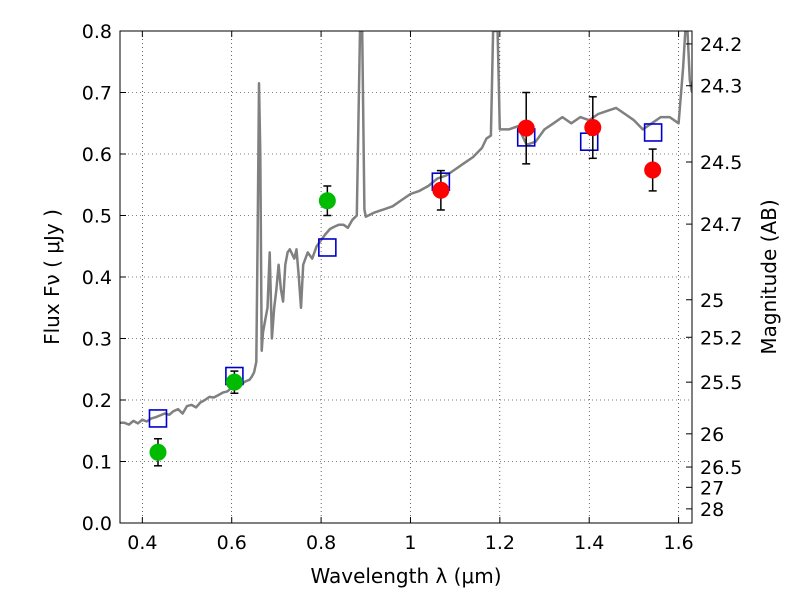 This screenshot has width=800, height=600. What do you see at coordinates (721, 225) in the screenshot?
I see `y2-tick-label: 24.7` at bounding box center [721, 225].